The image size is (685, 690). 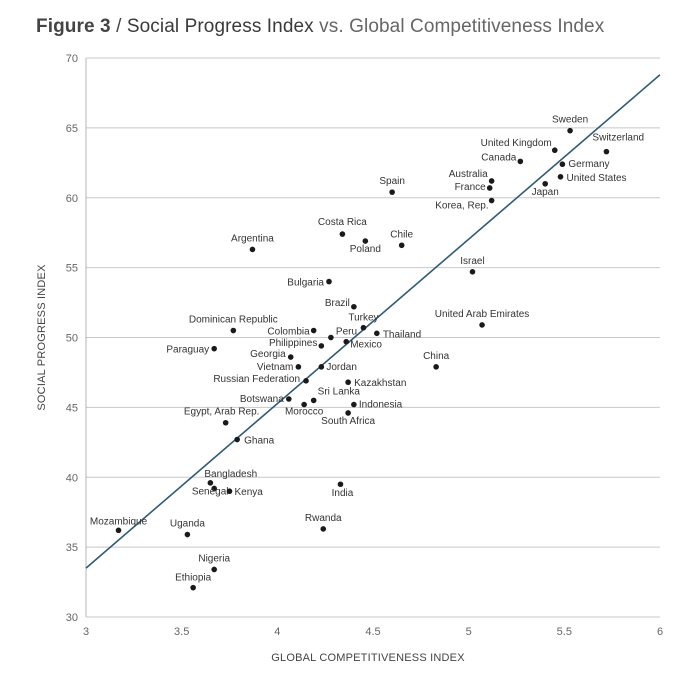 What do you see at coordinates (233, 320) in the screenshot?
I see `point-label: Dominican Republic` at bounding box center [233, 320].